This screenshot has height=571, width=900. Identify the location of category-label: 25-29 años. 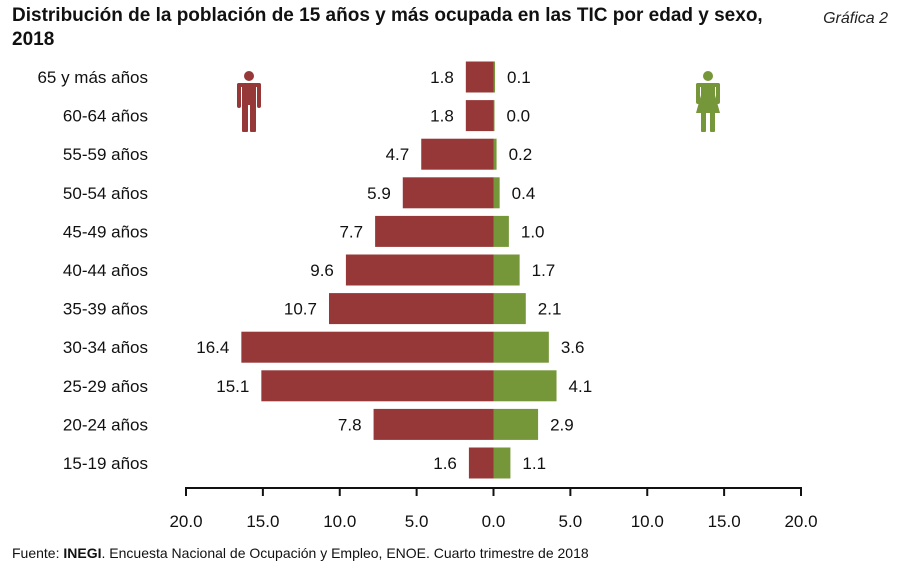
(105, 386).